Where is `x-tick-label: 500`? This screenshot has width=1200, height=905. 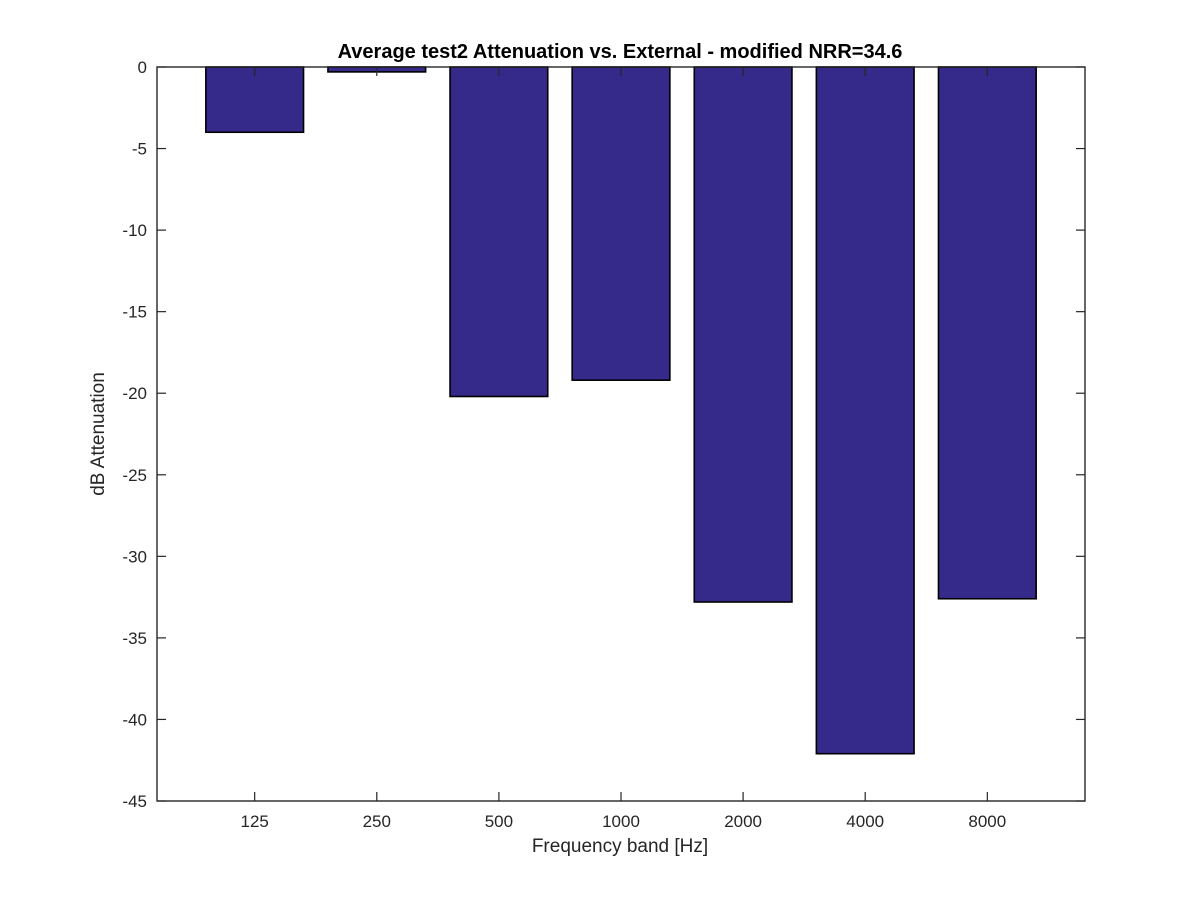 x-tick-label: 500 is located at coordinates (499, 821).